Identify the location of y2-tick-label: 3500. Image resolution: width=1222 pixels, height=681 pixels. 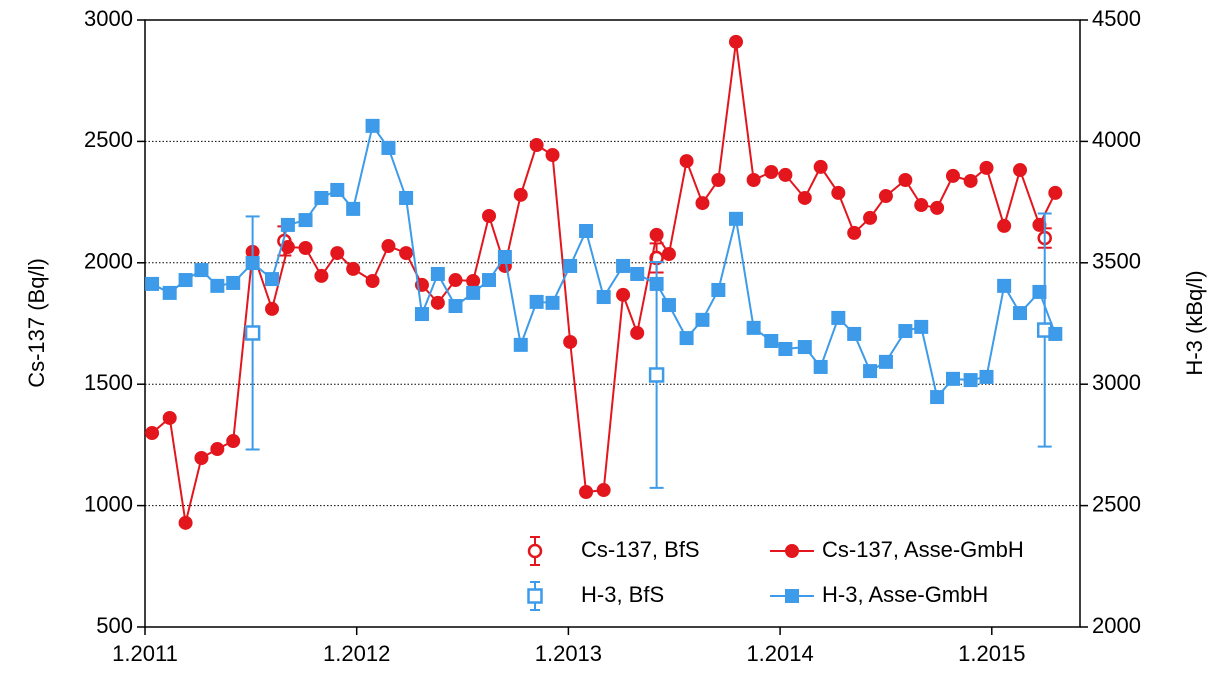
(1116, 261).